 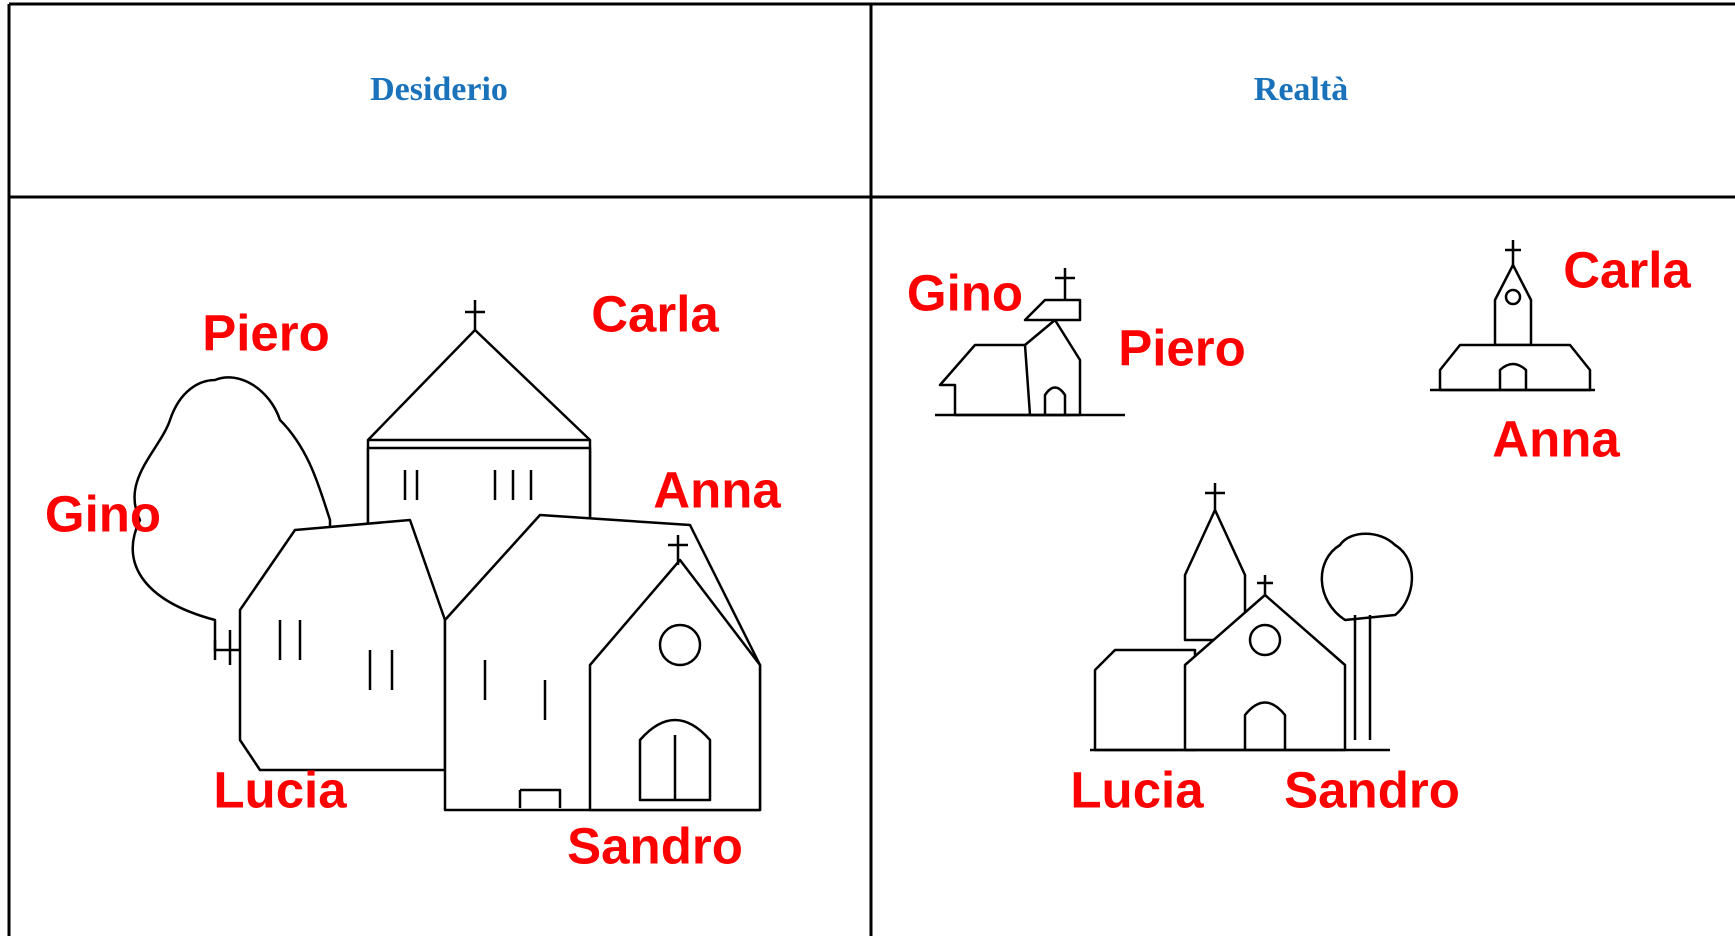 I want to click on column-header: Realtà, so click(x=1301, y=89).